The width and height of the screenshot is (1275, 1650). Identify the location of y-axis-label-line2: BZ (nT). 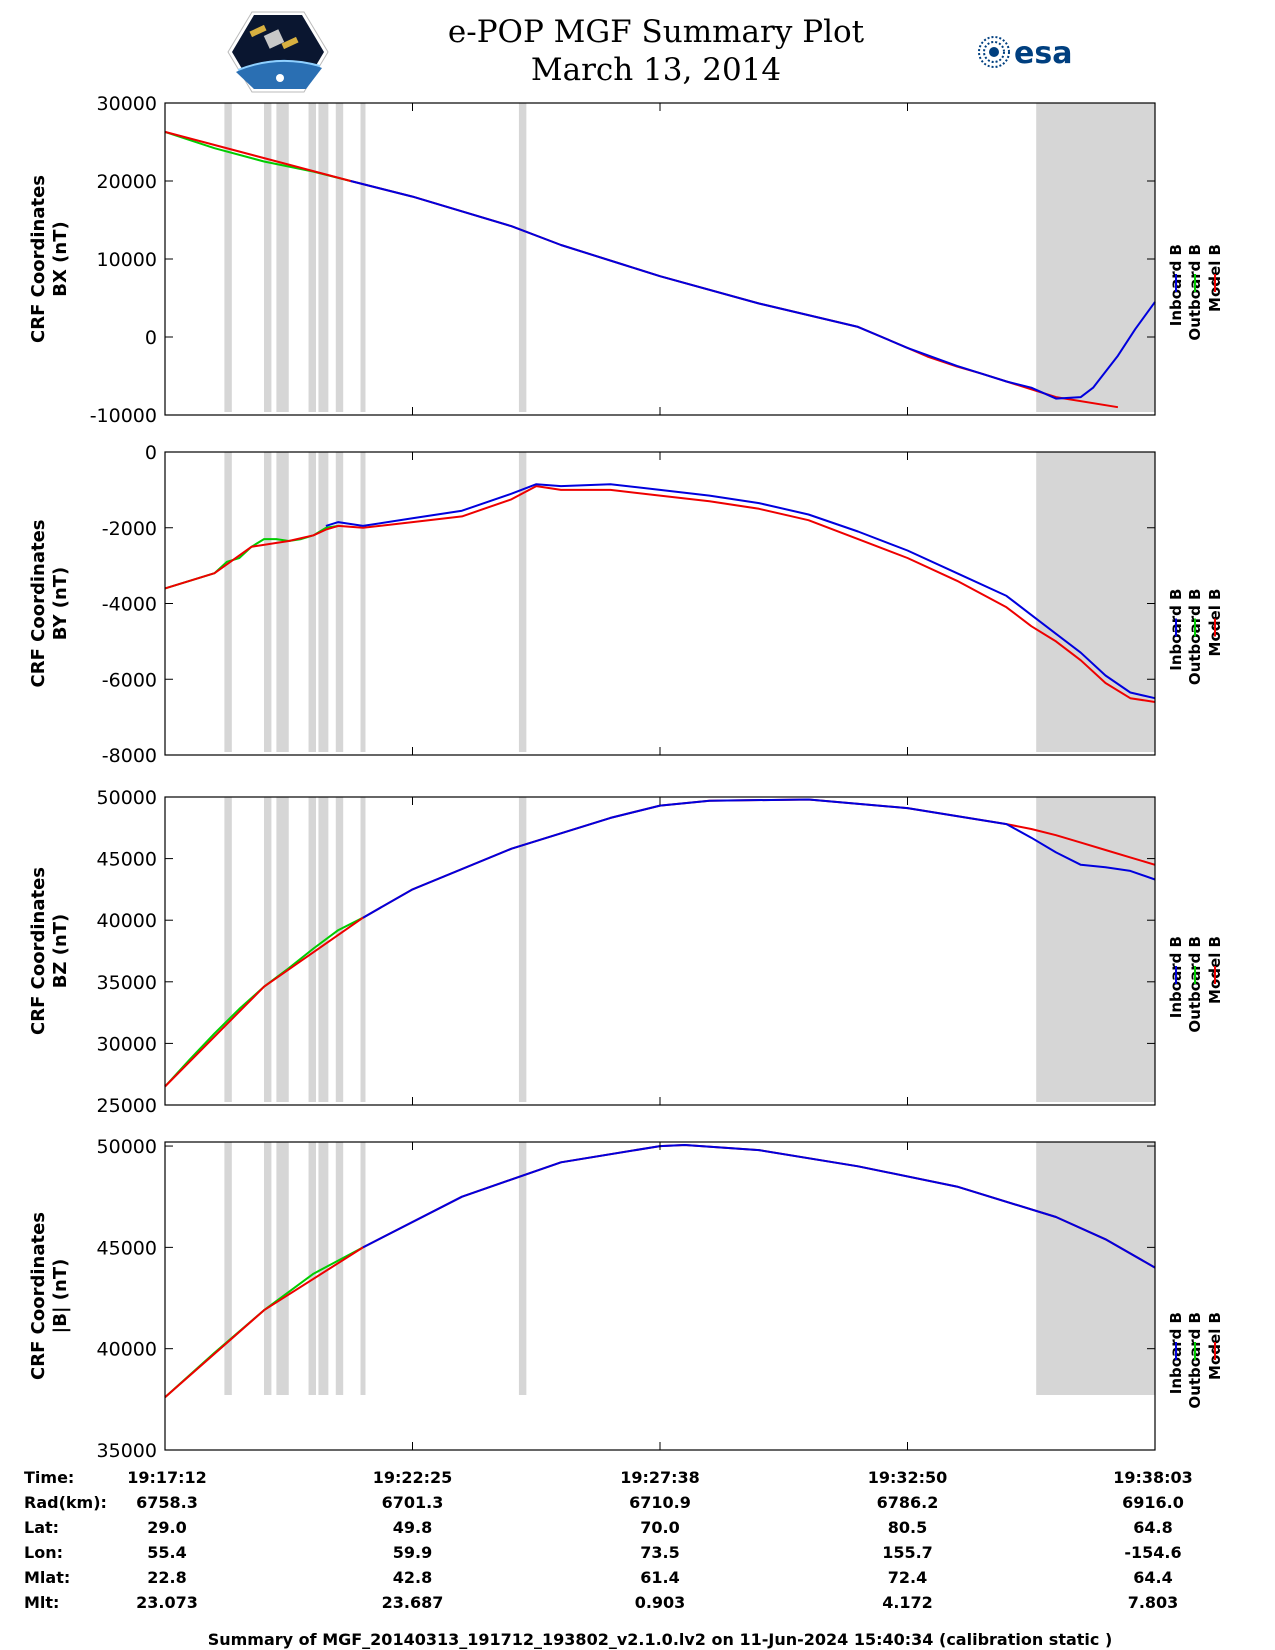
(60, 951).